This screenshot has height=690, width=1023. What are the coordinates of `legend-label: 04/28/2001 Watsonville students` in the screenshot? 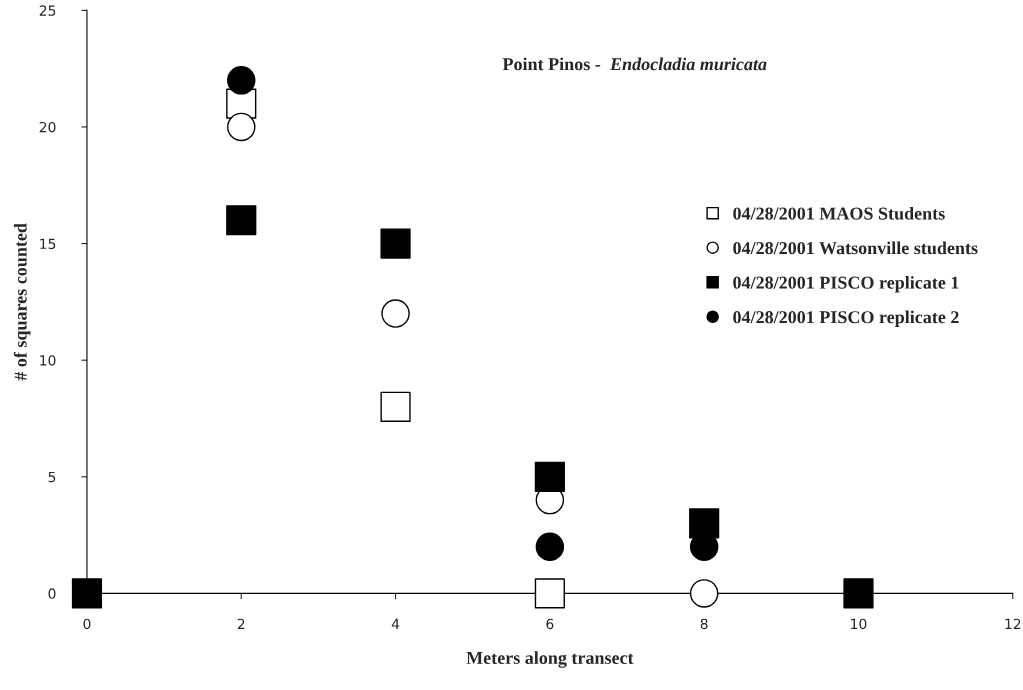 It's located at (855, 248).